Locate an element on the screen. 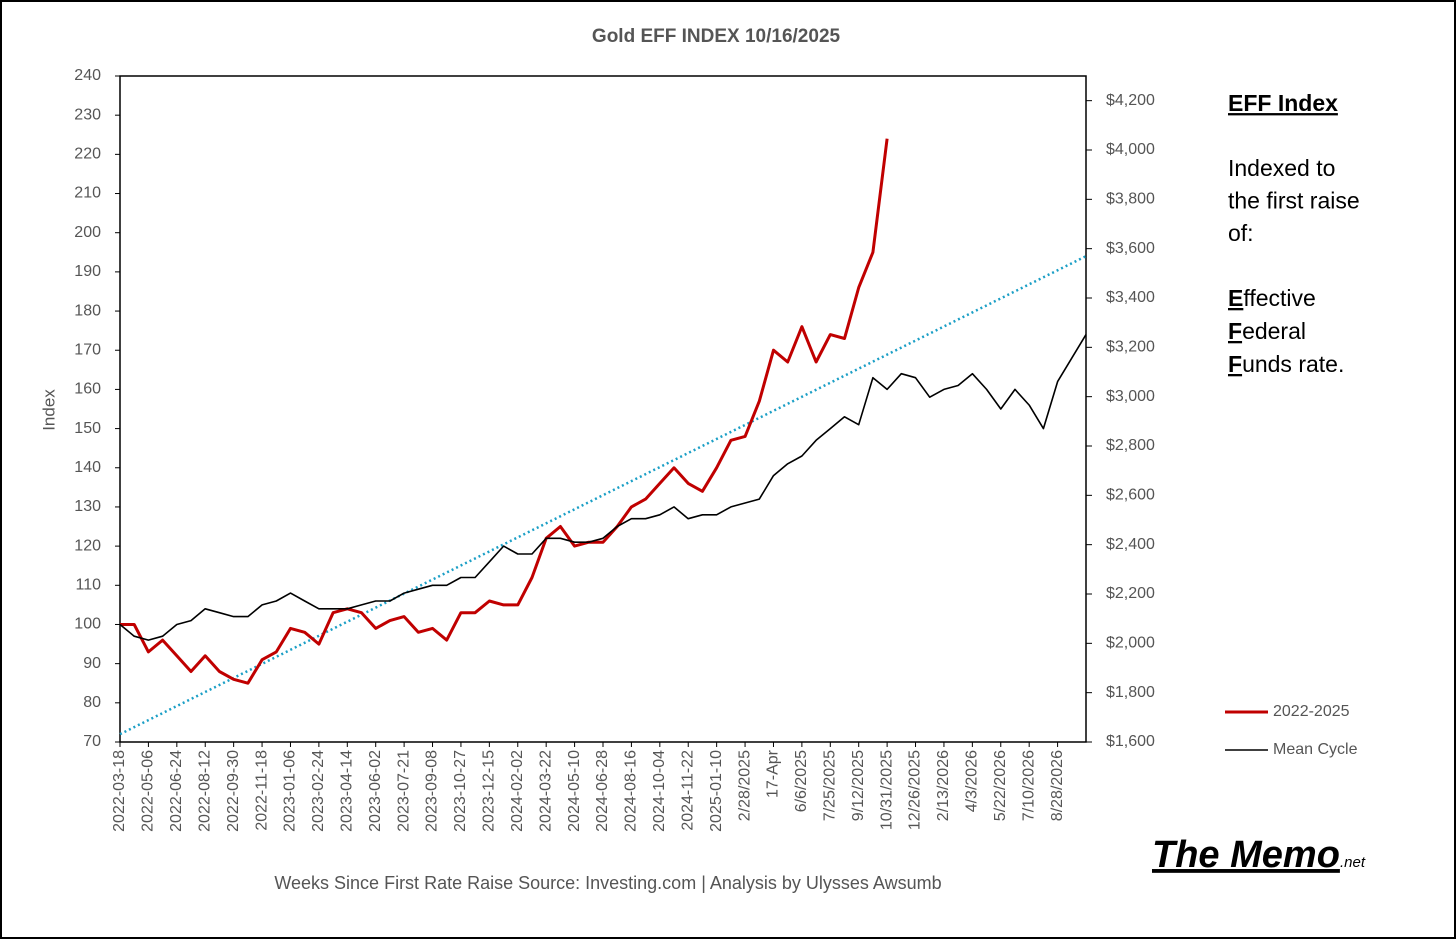  x-tick-label: 2025-01-10 is located at coordinates (716, 791).